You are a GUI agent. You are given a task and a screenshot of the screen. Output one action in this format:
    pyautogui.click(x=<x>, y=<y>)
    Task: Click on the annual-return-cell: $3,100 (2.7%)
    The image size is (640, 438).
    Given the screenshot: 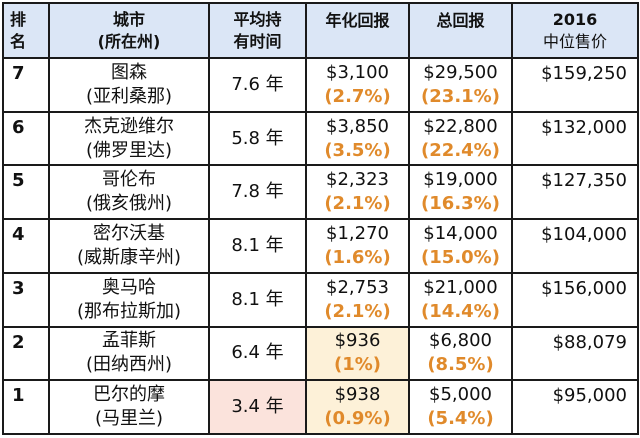 What is the action you would take?
    pyautogui.click(x=357, y=85)
    